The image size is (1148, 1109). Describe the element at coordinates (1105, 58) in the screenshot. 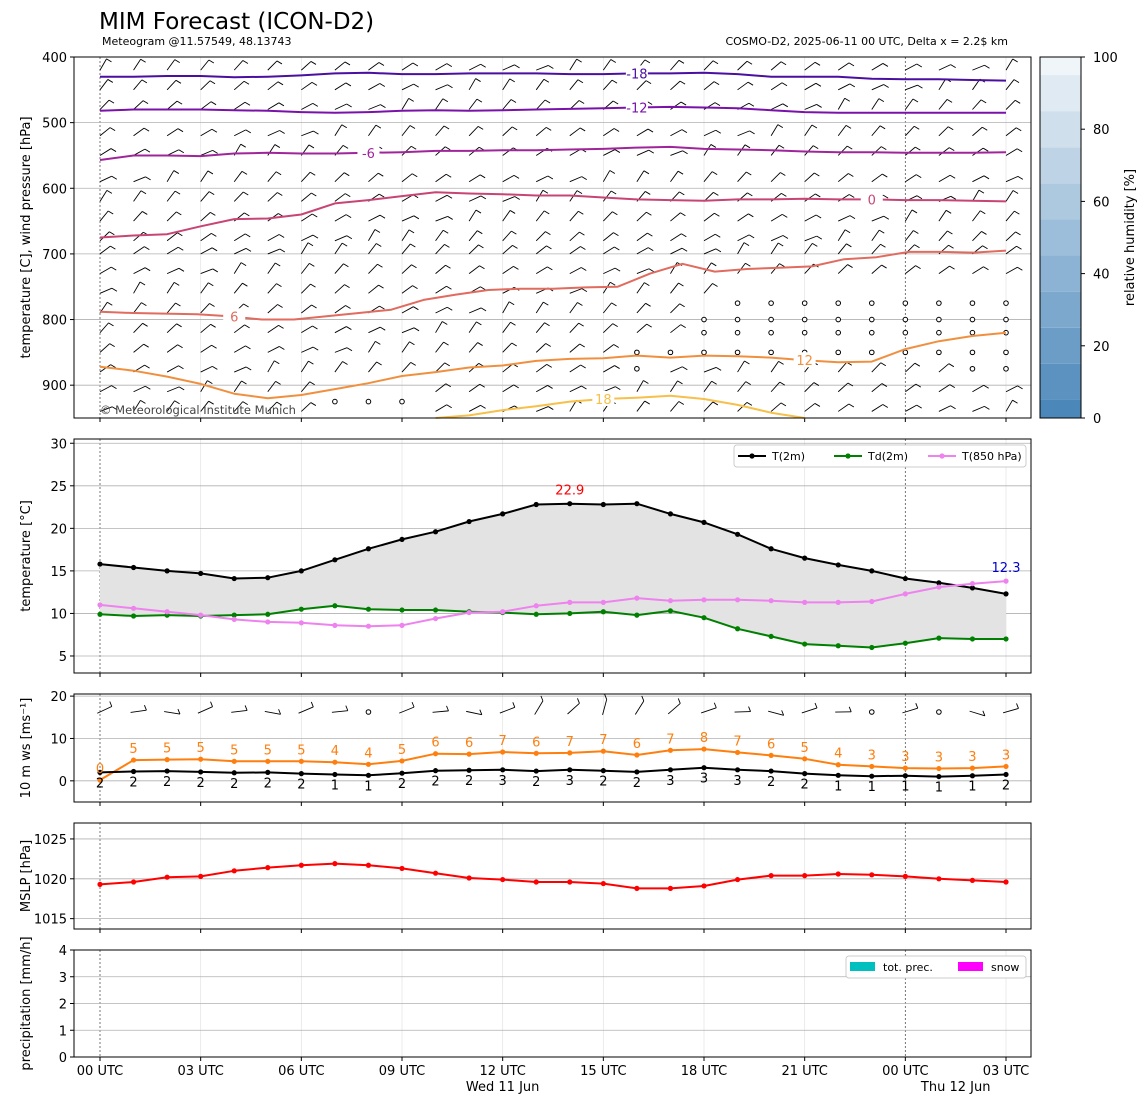

I see `colorbar-tick-label: 100` at that location.